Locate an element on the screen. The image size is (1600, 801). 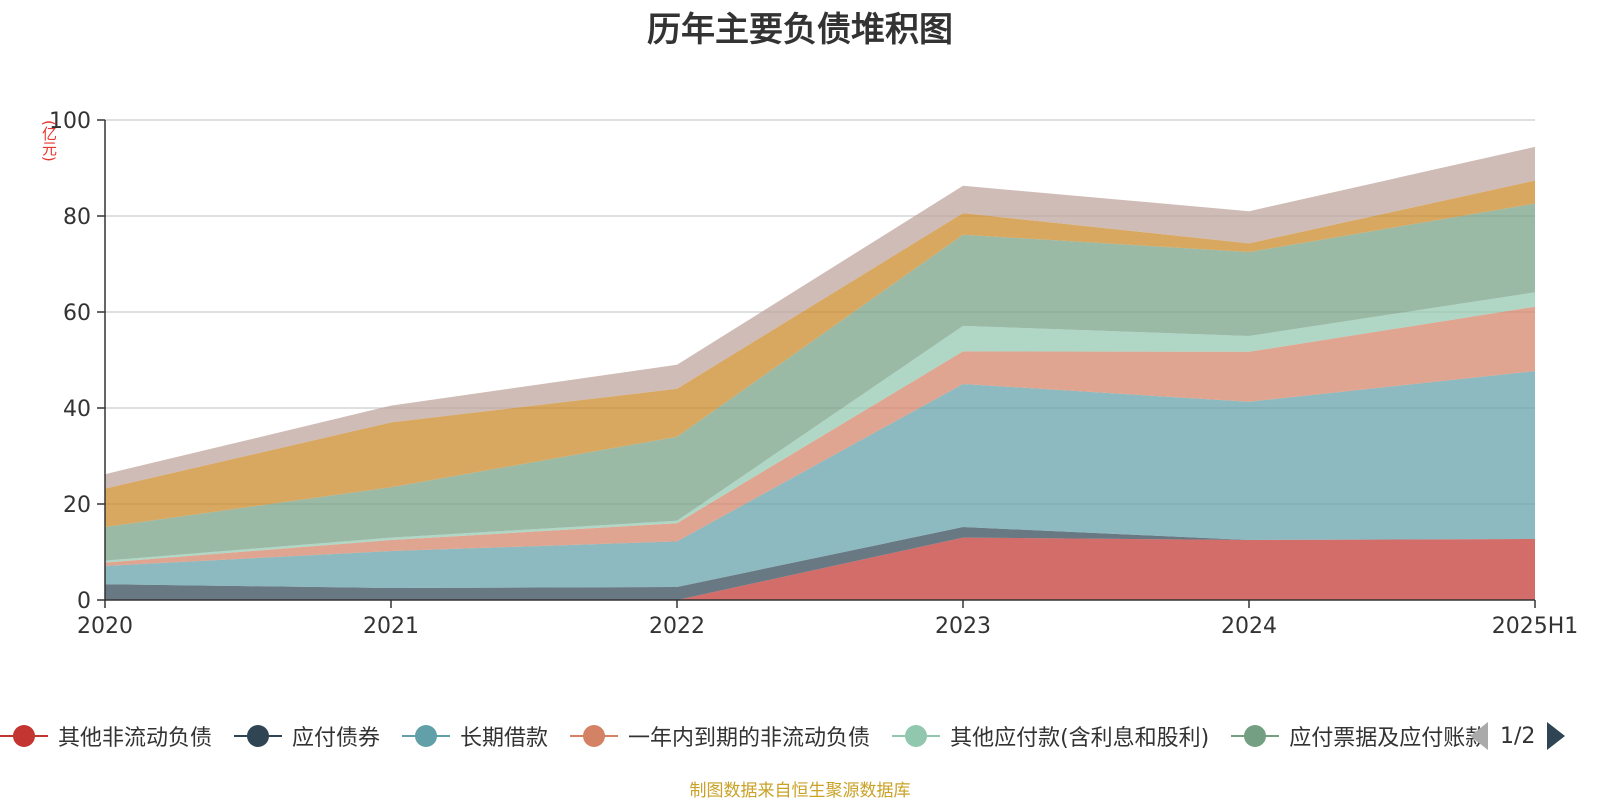
y-tick-label: 80 is located at coordinates (77, 217).